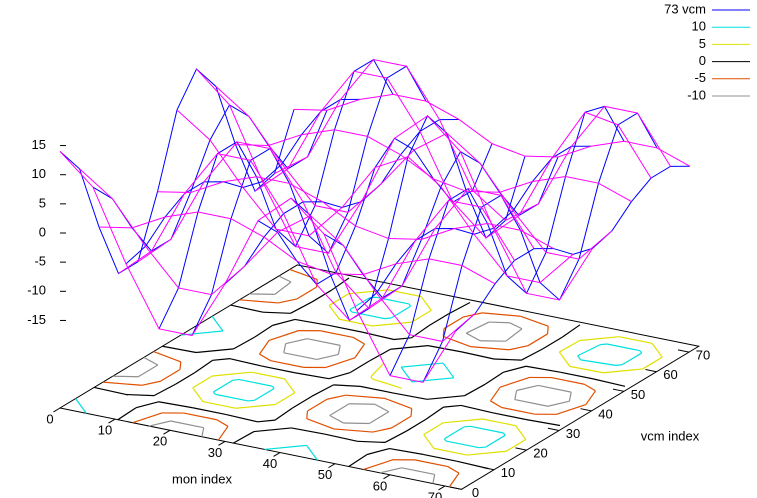  What do you see at coordinates (696, 94) in the screenshot?
I see `legend-label: -10` at bounding box center [696, 94].